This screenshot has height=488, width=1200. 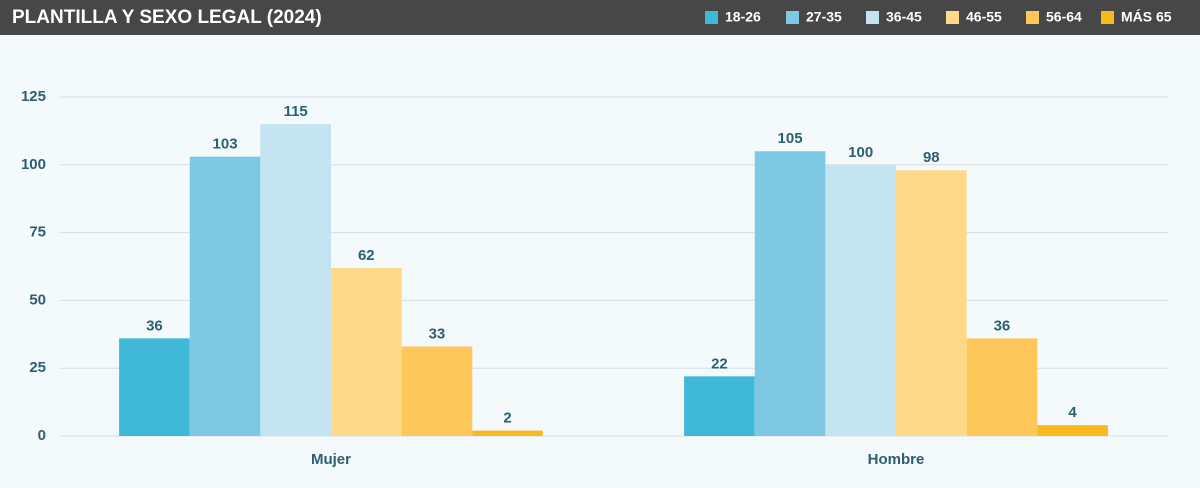 What do you see at coordinates (296, 111) in the screenshot?
I see `data-label: 115` at bounding box center [296, 111].